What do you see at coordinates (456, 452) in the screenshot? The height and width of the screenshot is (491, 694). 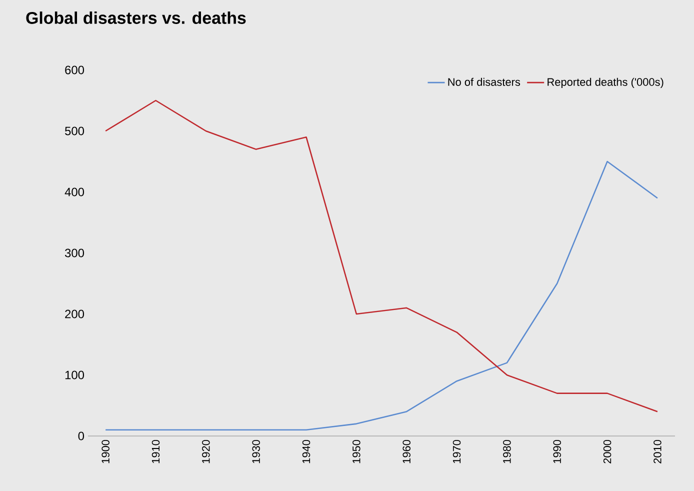 I see `x-tick-label: 1970` at bounding box center [456, 452].